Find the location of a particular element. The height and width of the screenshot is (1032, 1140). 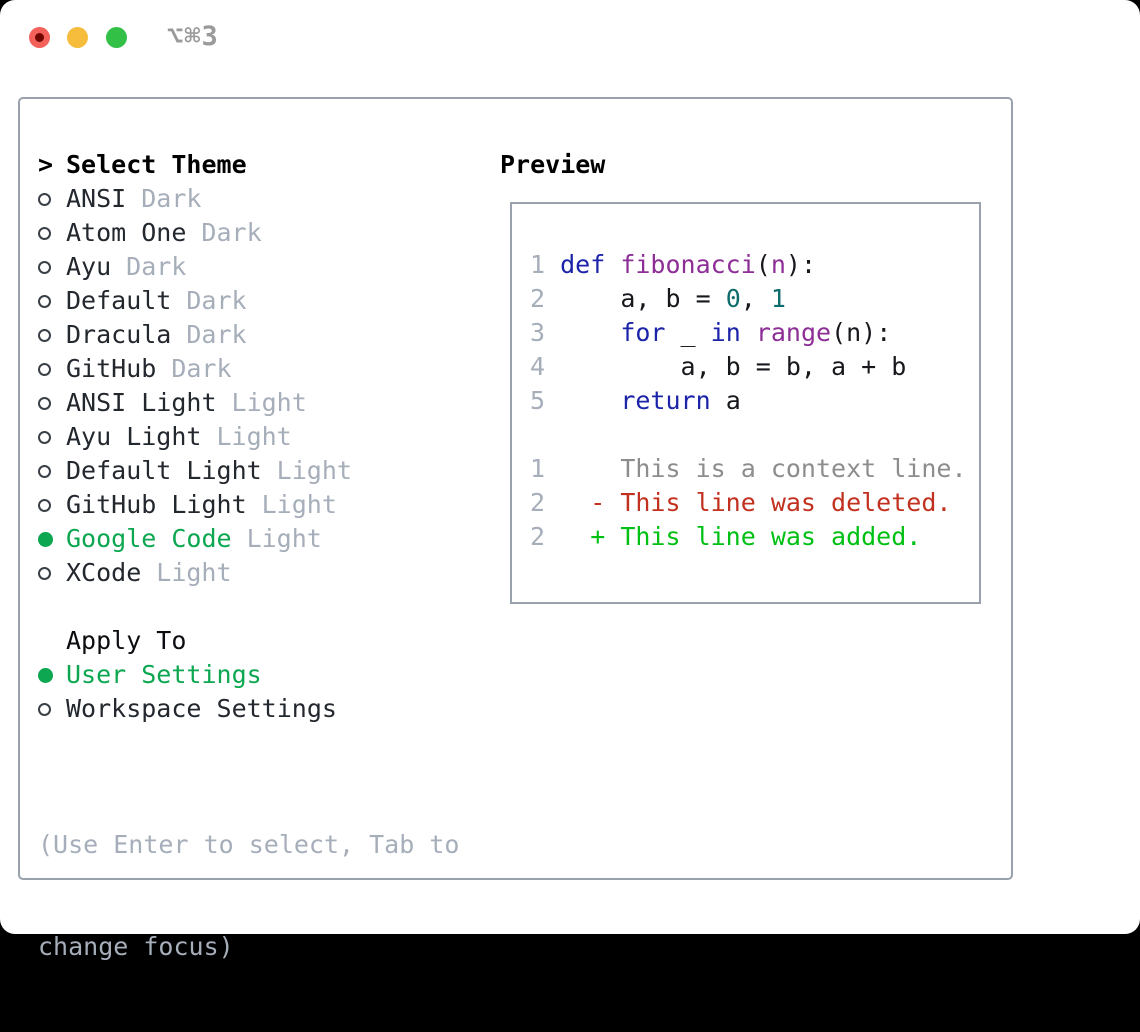

titlebar: ⌥⌘3 is located at coordinates (570, 37).